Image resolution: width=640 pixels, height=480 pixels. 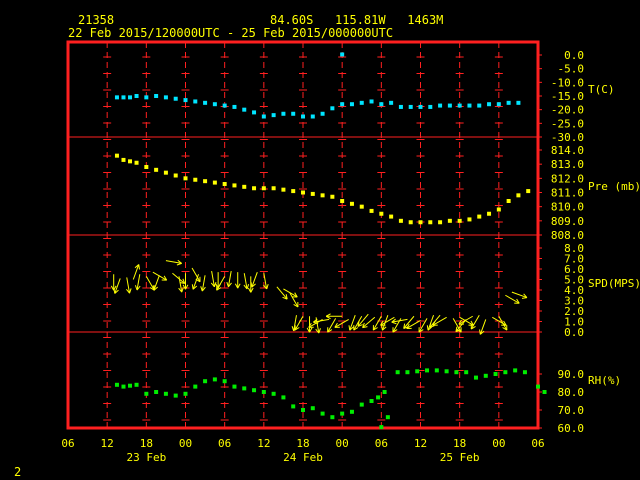 I want to click on y-tick-label: 1.0, so click(x=574, y=322).